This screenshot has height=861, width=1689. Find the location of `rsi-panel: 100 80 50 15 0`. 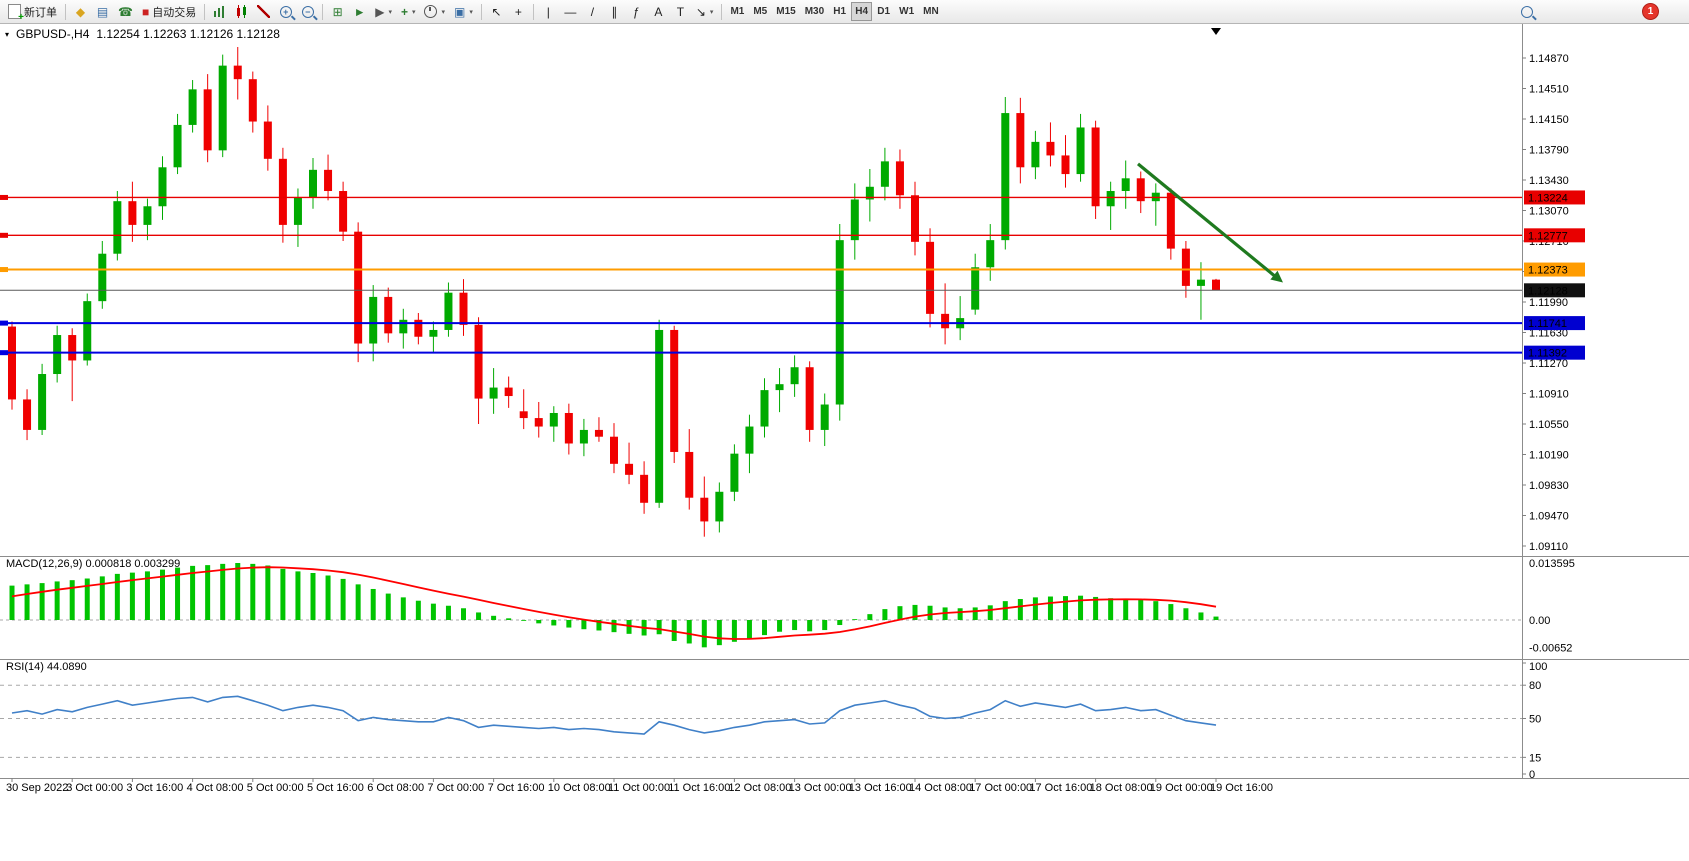

rsi-panel: 100 80 50 15 0 is located at coordinates (773, 721).